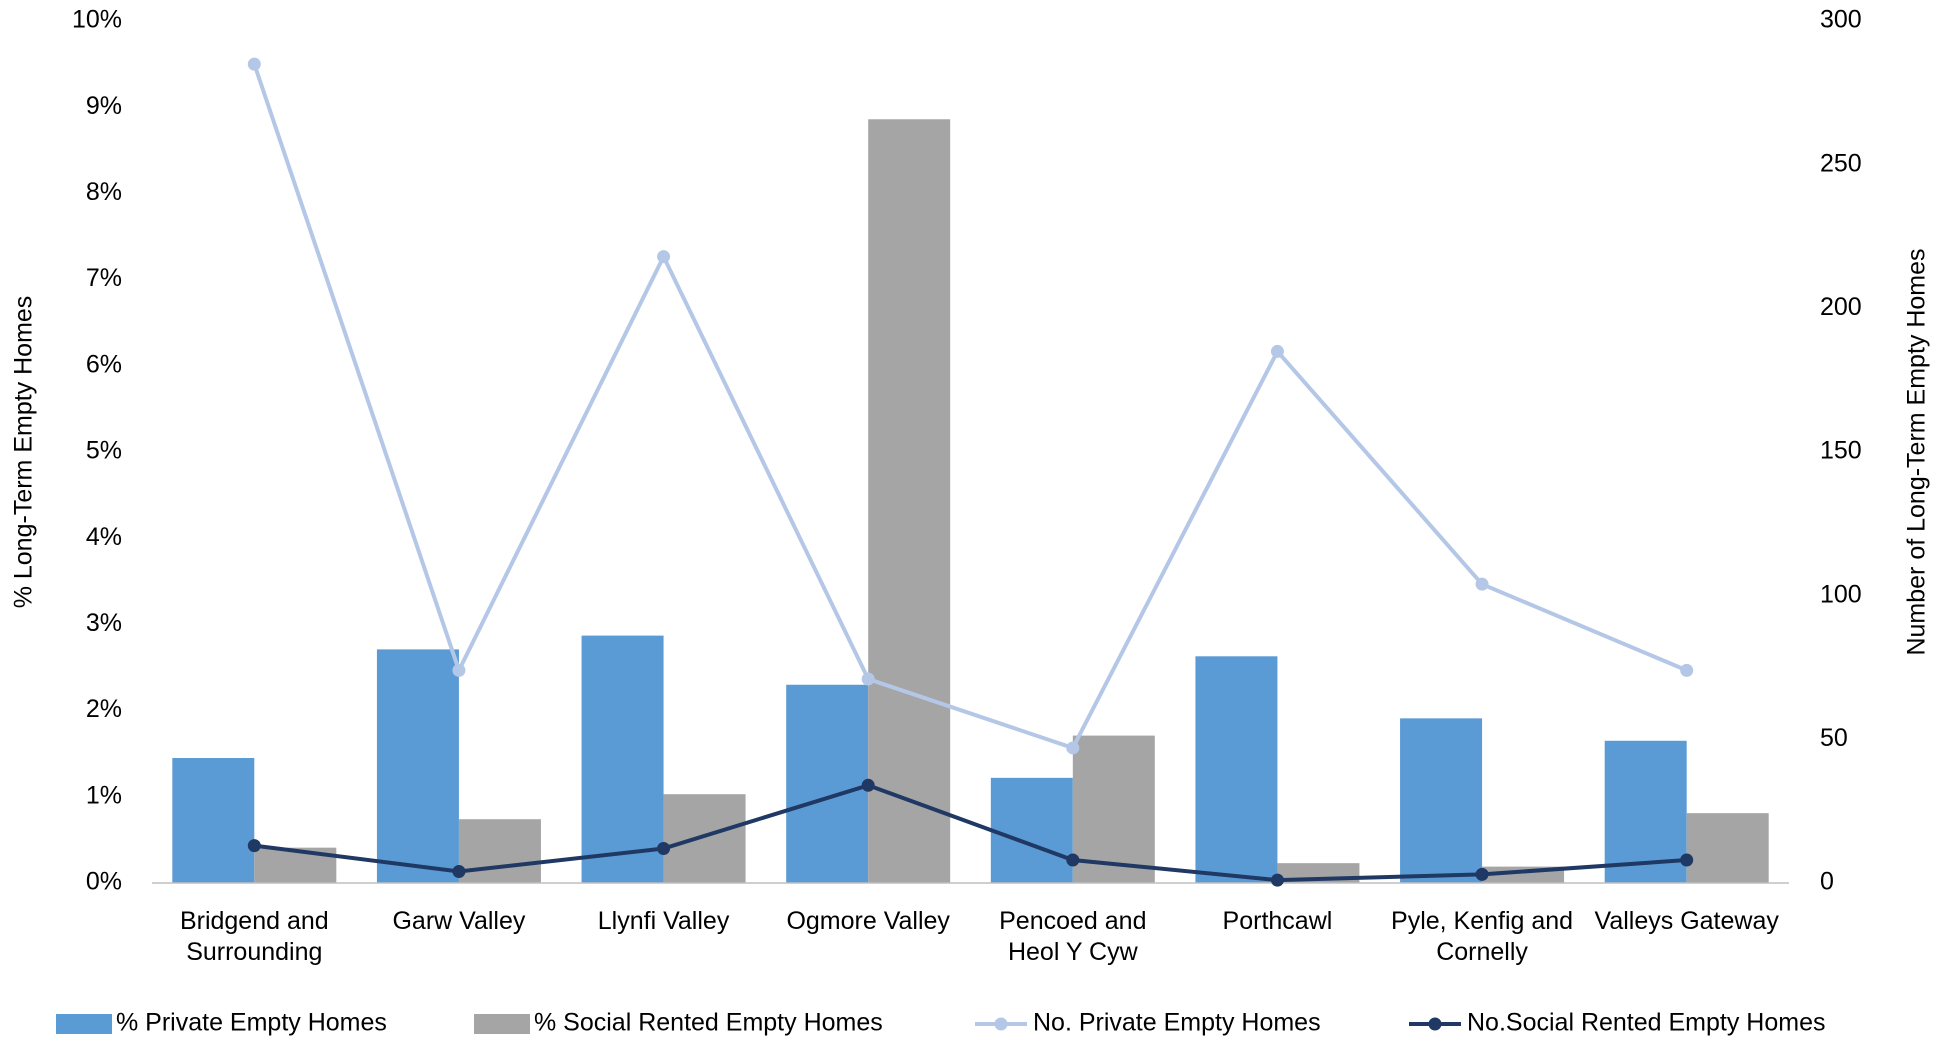 The image size is (1939, 1037). Describe the element at coordinates (1841, 20) in the screenshot. I see `y2-tick-label: 300` at that location.